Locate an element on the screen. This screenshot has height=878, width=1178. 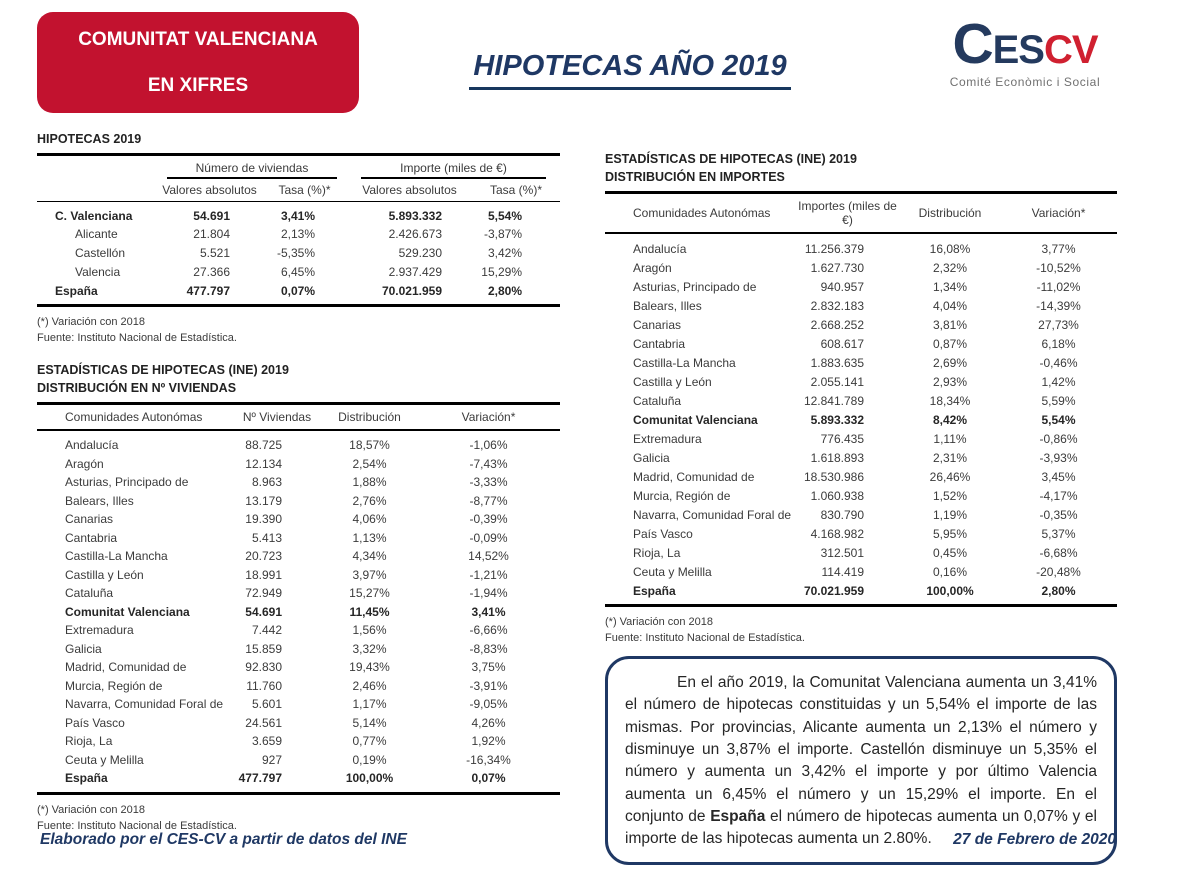
table-row: Castilla y León 18.991 3,97% -1,21% is located at coordinates (298, 575).